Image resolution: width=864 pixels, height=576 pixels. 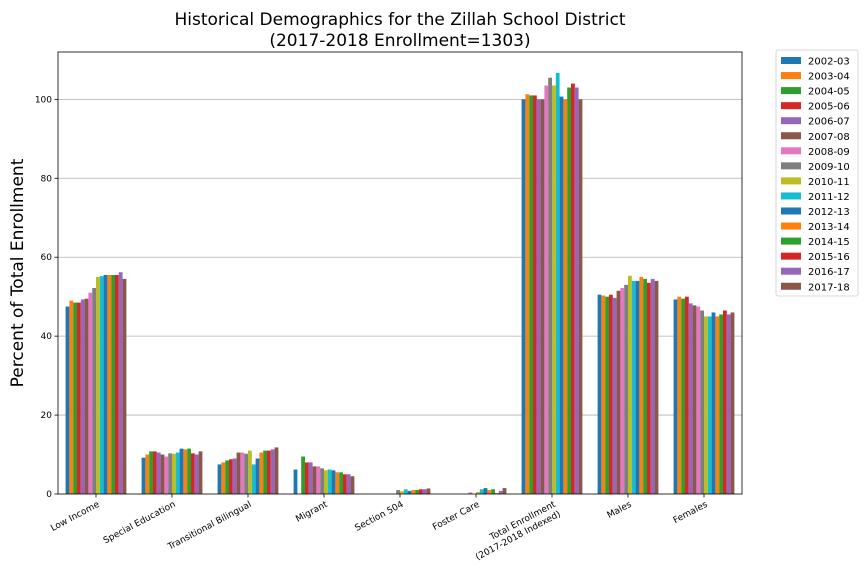 I want to click on y-tick-label: 0, so click(x=49, y=495).